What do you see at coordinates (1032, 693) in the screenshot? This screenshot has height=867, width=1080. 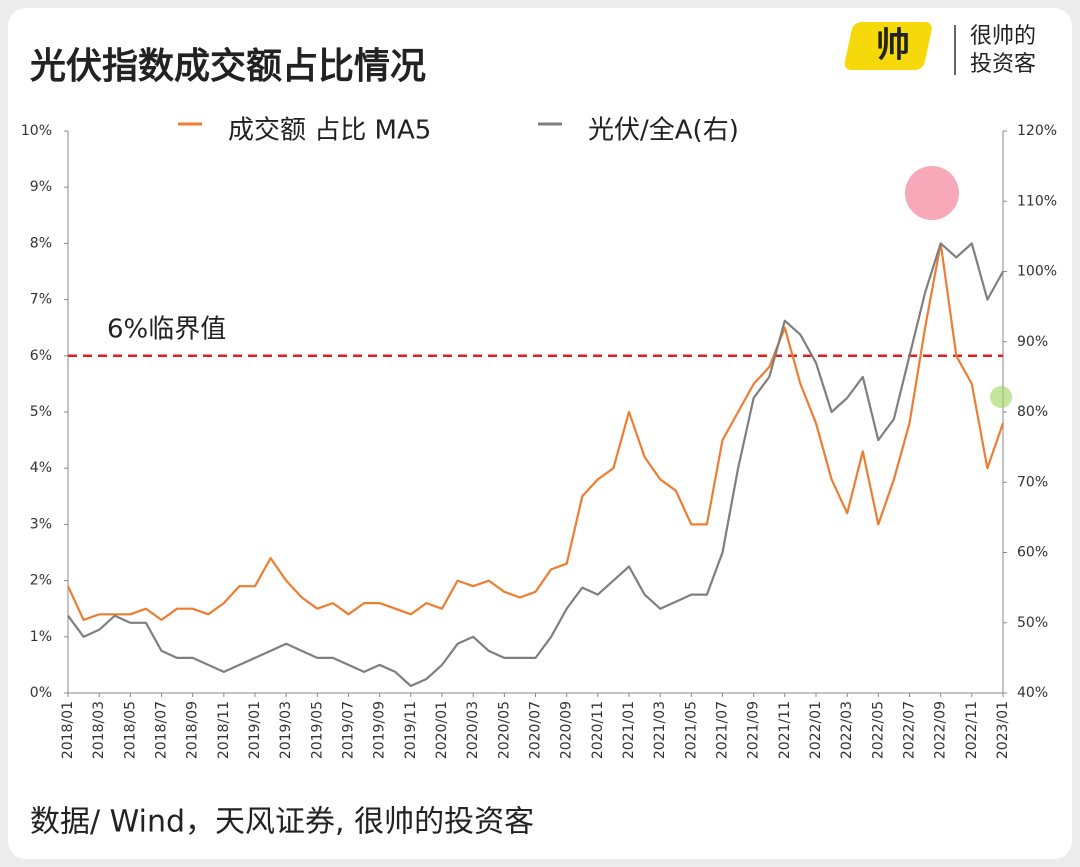 I see `y2-tick-label: 40%` at bounding box center [1032, 693].